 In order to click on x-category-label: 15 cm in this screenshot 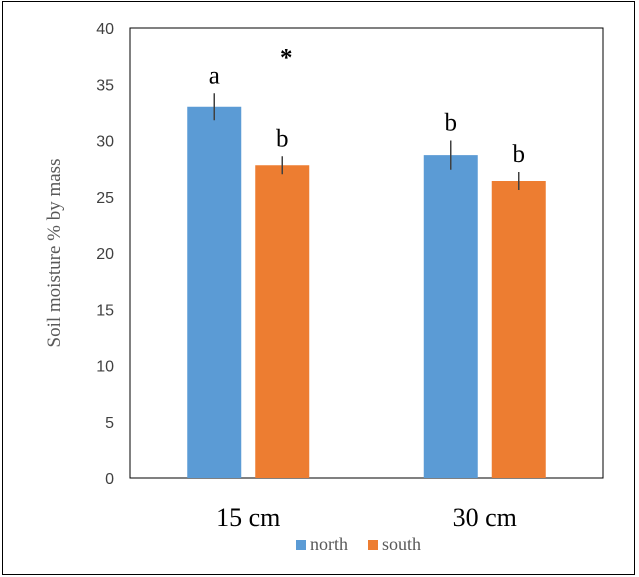, I will do `click(248, 517)`.